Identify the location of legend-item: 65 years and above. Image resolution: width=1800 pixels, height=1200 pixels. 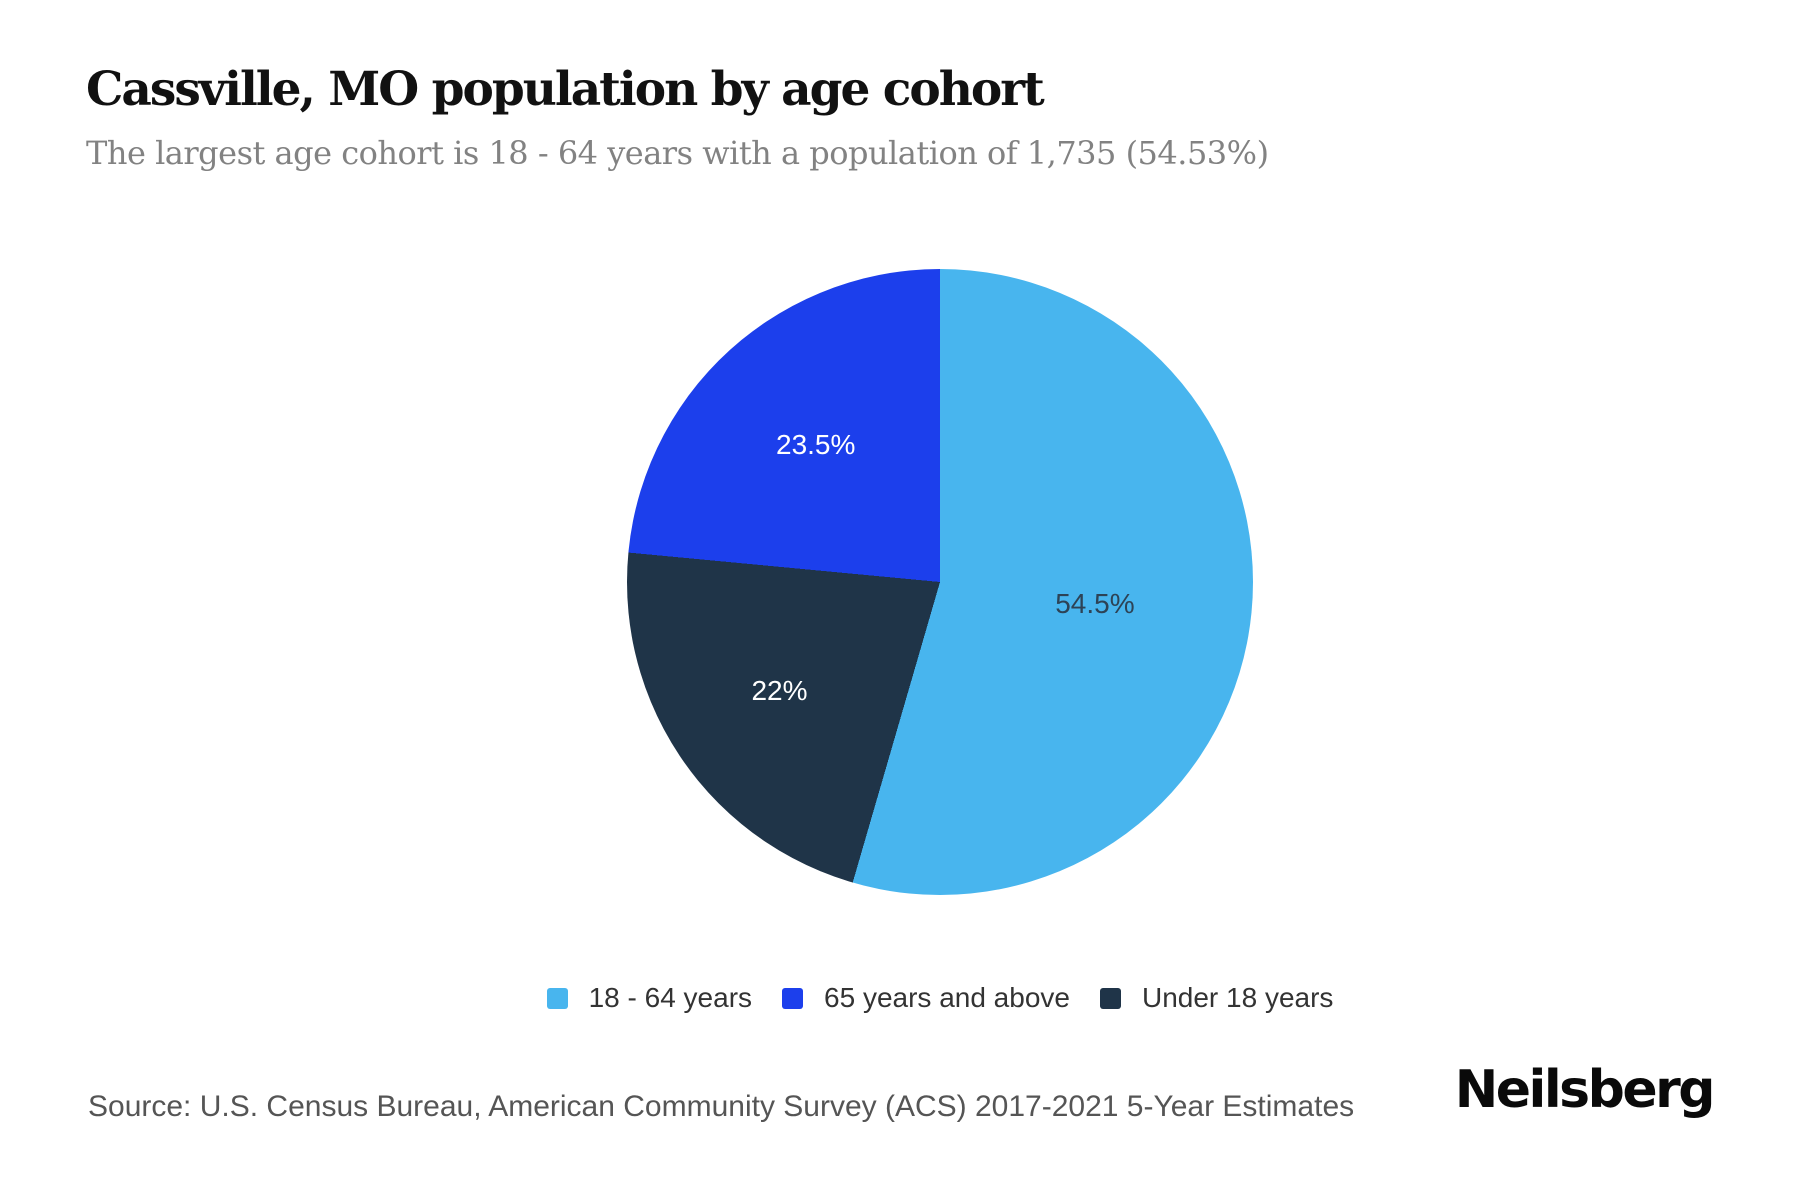
(926, 998).